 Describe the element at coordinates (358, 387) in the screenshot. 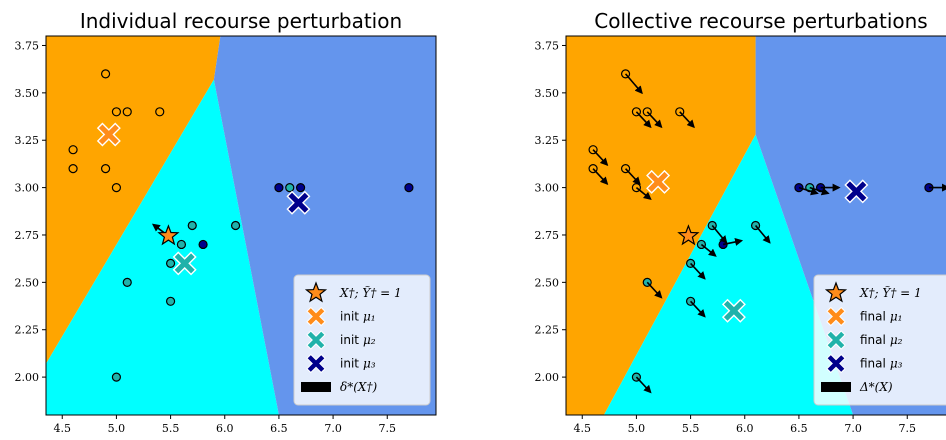

I see `legend-label: δ*(X†)` at that location.